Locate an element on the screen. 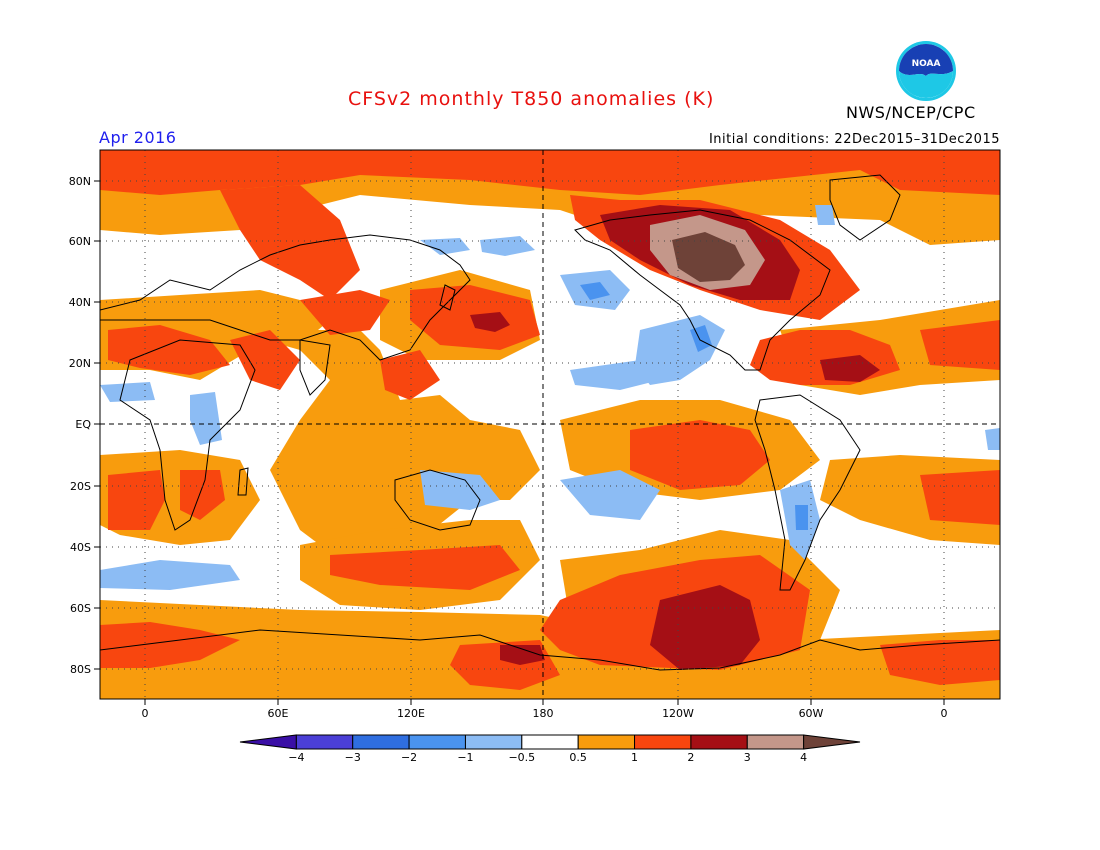 This screenshot has height=850, width=1100. latitude-ticks: 80N 60N 40N 20N EQ 20S 40S 60S 80S is located at coordinates (84, 425).